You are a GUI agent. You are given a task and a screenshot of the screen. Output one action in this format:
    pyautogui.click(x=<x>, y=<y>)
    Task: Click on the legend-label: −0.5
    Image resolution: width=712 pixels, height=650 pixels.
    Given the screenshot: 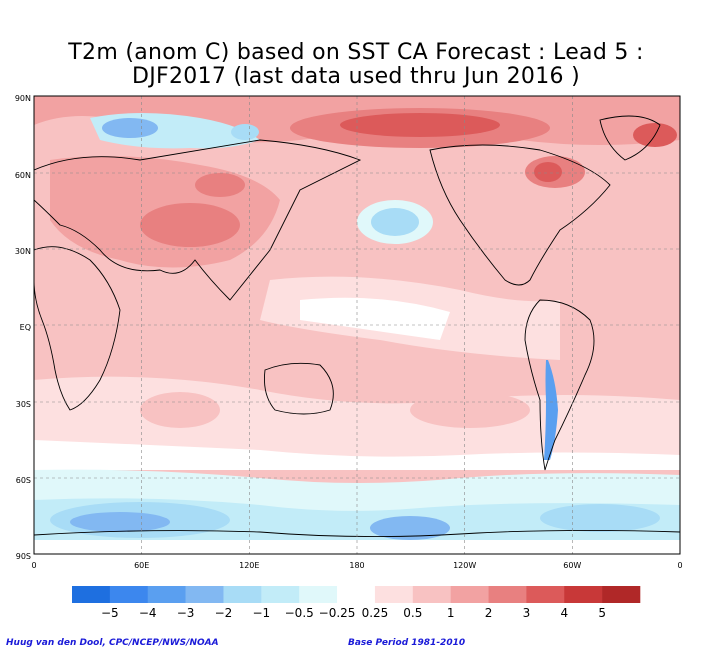 What is the action you would take?
    pyautogui.click(x=299, y=613)
    